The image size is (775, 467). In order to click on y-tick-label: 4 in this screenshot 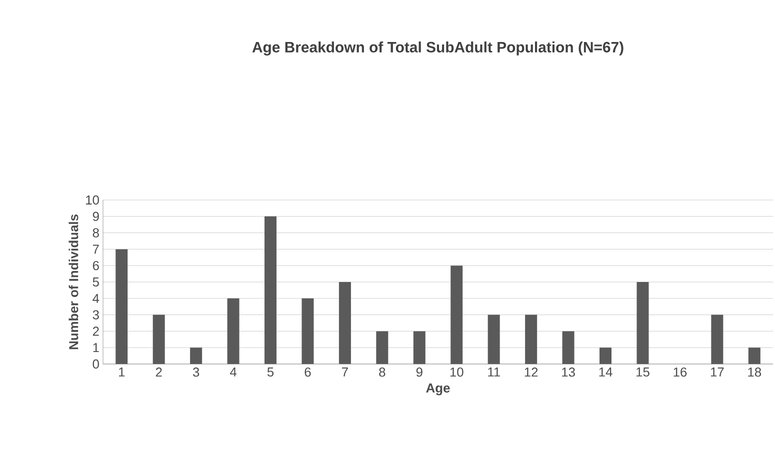, I will do `click(96, 298)`.